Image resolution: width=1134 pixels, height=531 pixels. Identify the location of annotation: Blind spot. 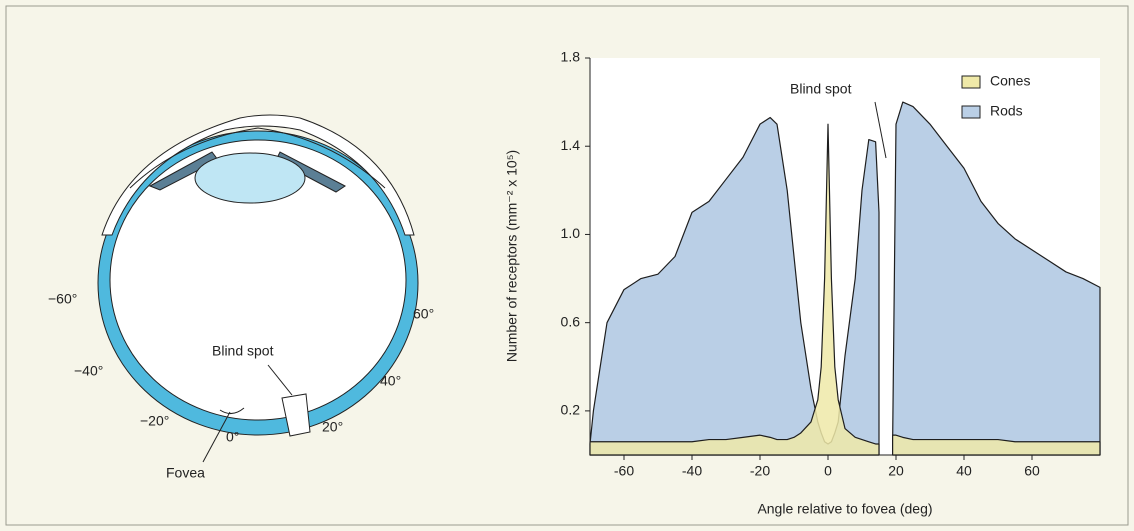
(821, 89).